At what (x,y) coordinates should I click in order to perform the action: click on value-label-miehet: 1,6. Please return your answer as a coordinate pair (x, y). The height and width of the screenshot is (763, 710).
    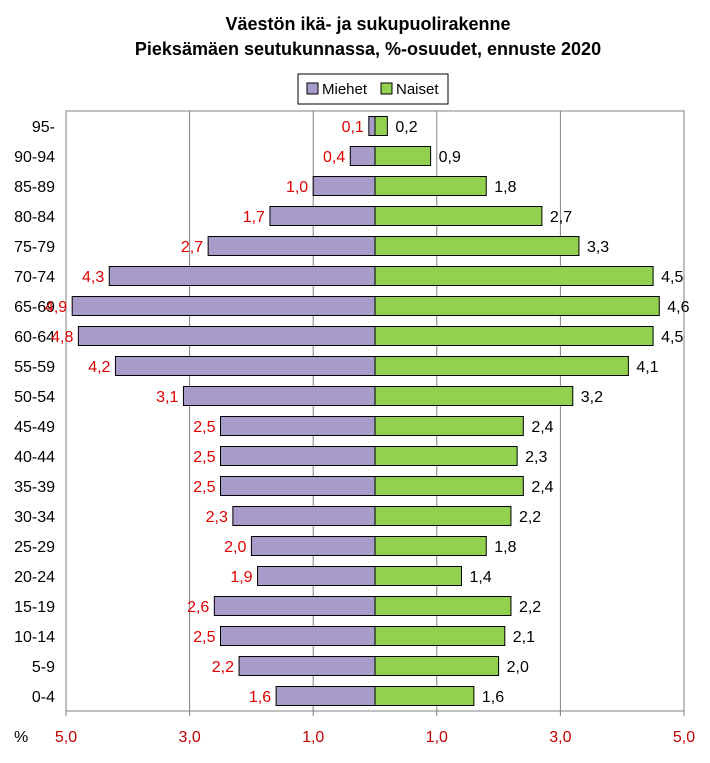
    Looking at the image, I should click on (260, 697).